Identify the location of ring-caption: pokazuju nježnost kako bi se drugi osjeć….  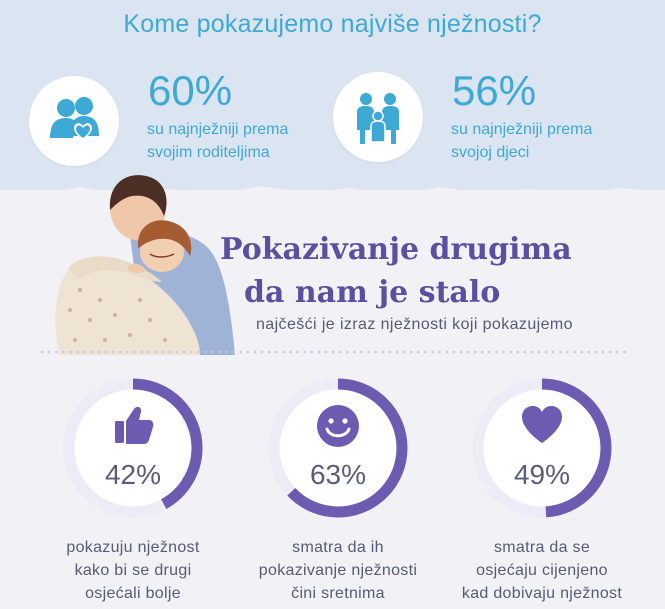
(133, 570).